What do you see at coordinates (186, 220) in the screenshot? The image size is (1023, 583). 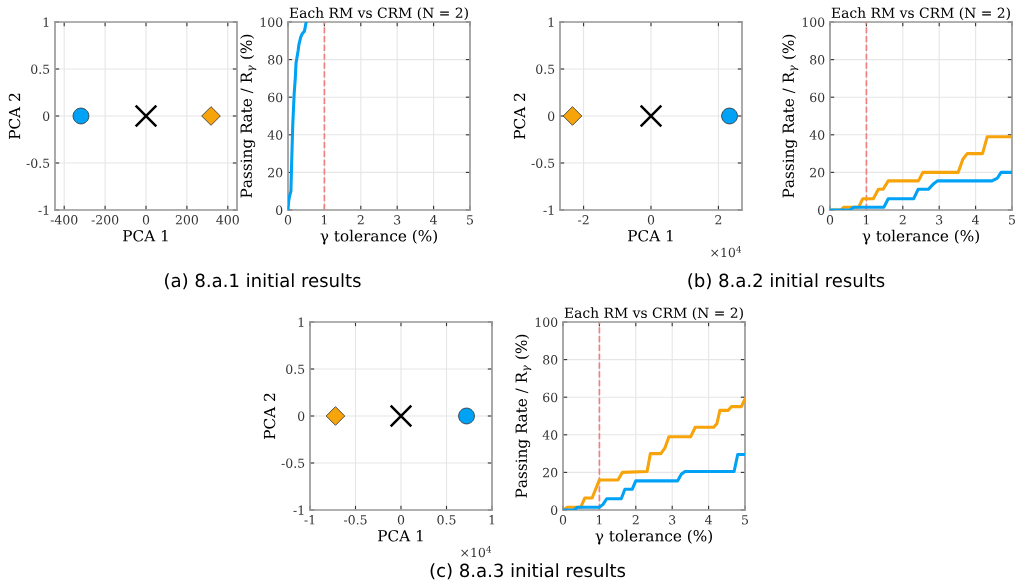 I see `x-tick-label: 200` at bounding box center [186, 220].